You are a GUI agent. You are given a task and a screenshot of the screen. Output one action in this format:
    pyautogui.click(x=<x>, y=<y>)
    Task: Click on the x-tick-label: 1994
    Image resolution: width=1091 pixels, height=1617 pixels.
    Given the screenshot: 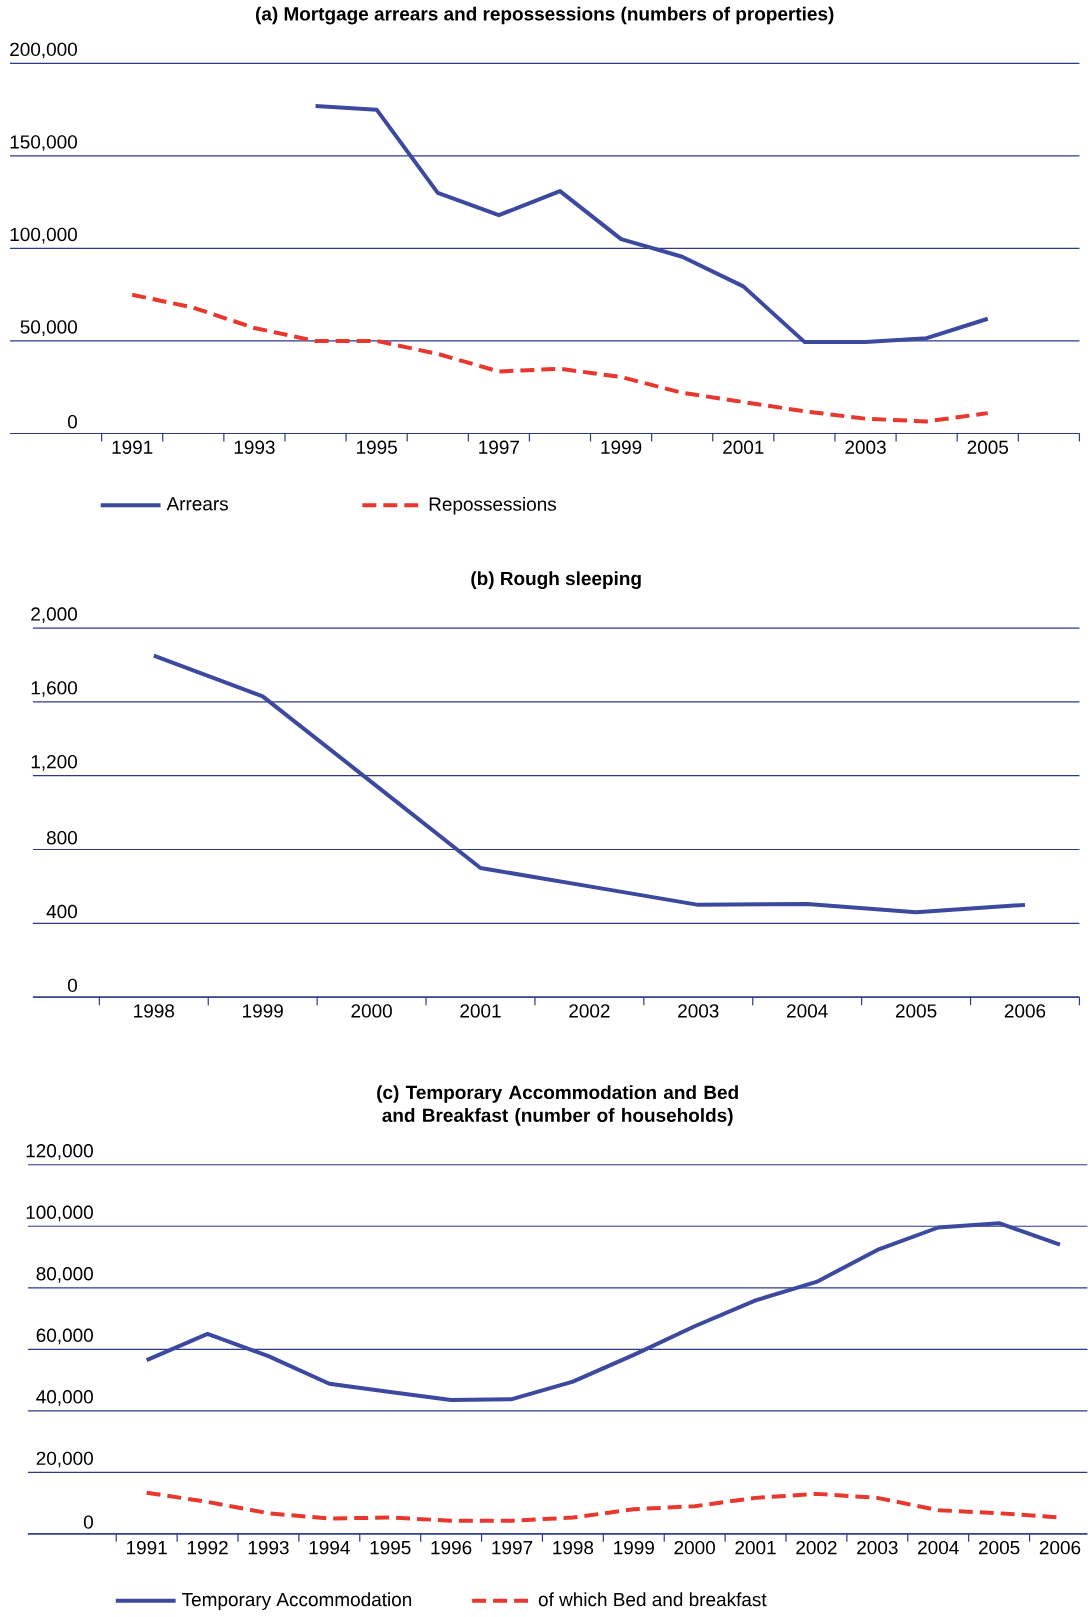 What is the action you would take?
    pyautogui.click(x=329, y=1547)
    